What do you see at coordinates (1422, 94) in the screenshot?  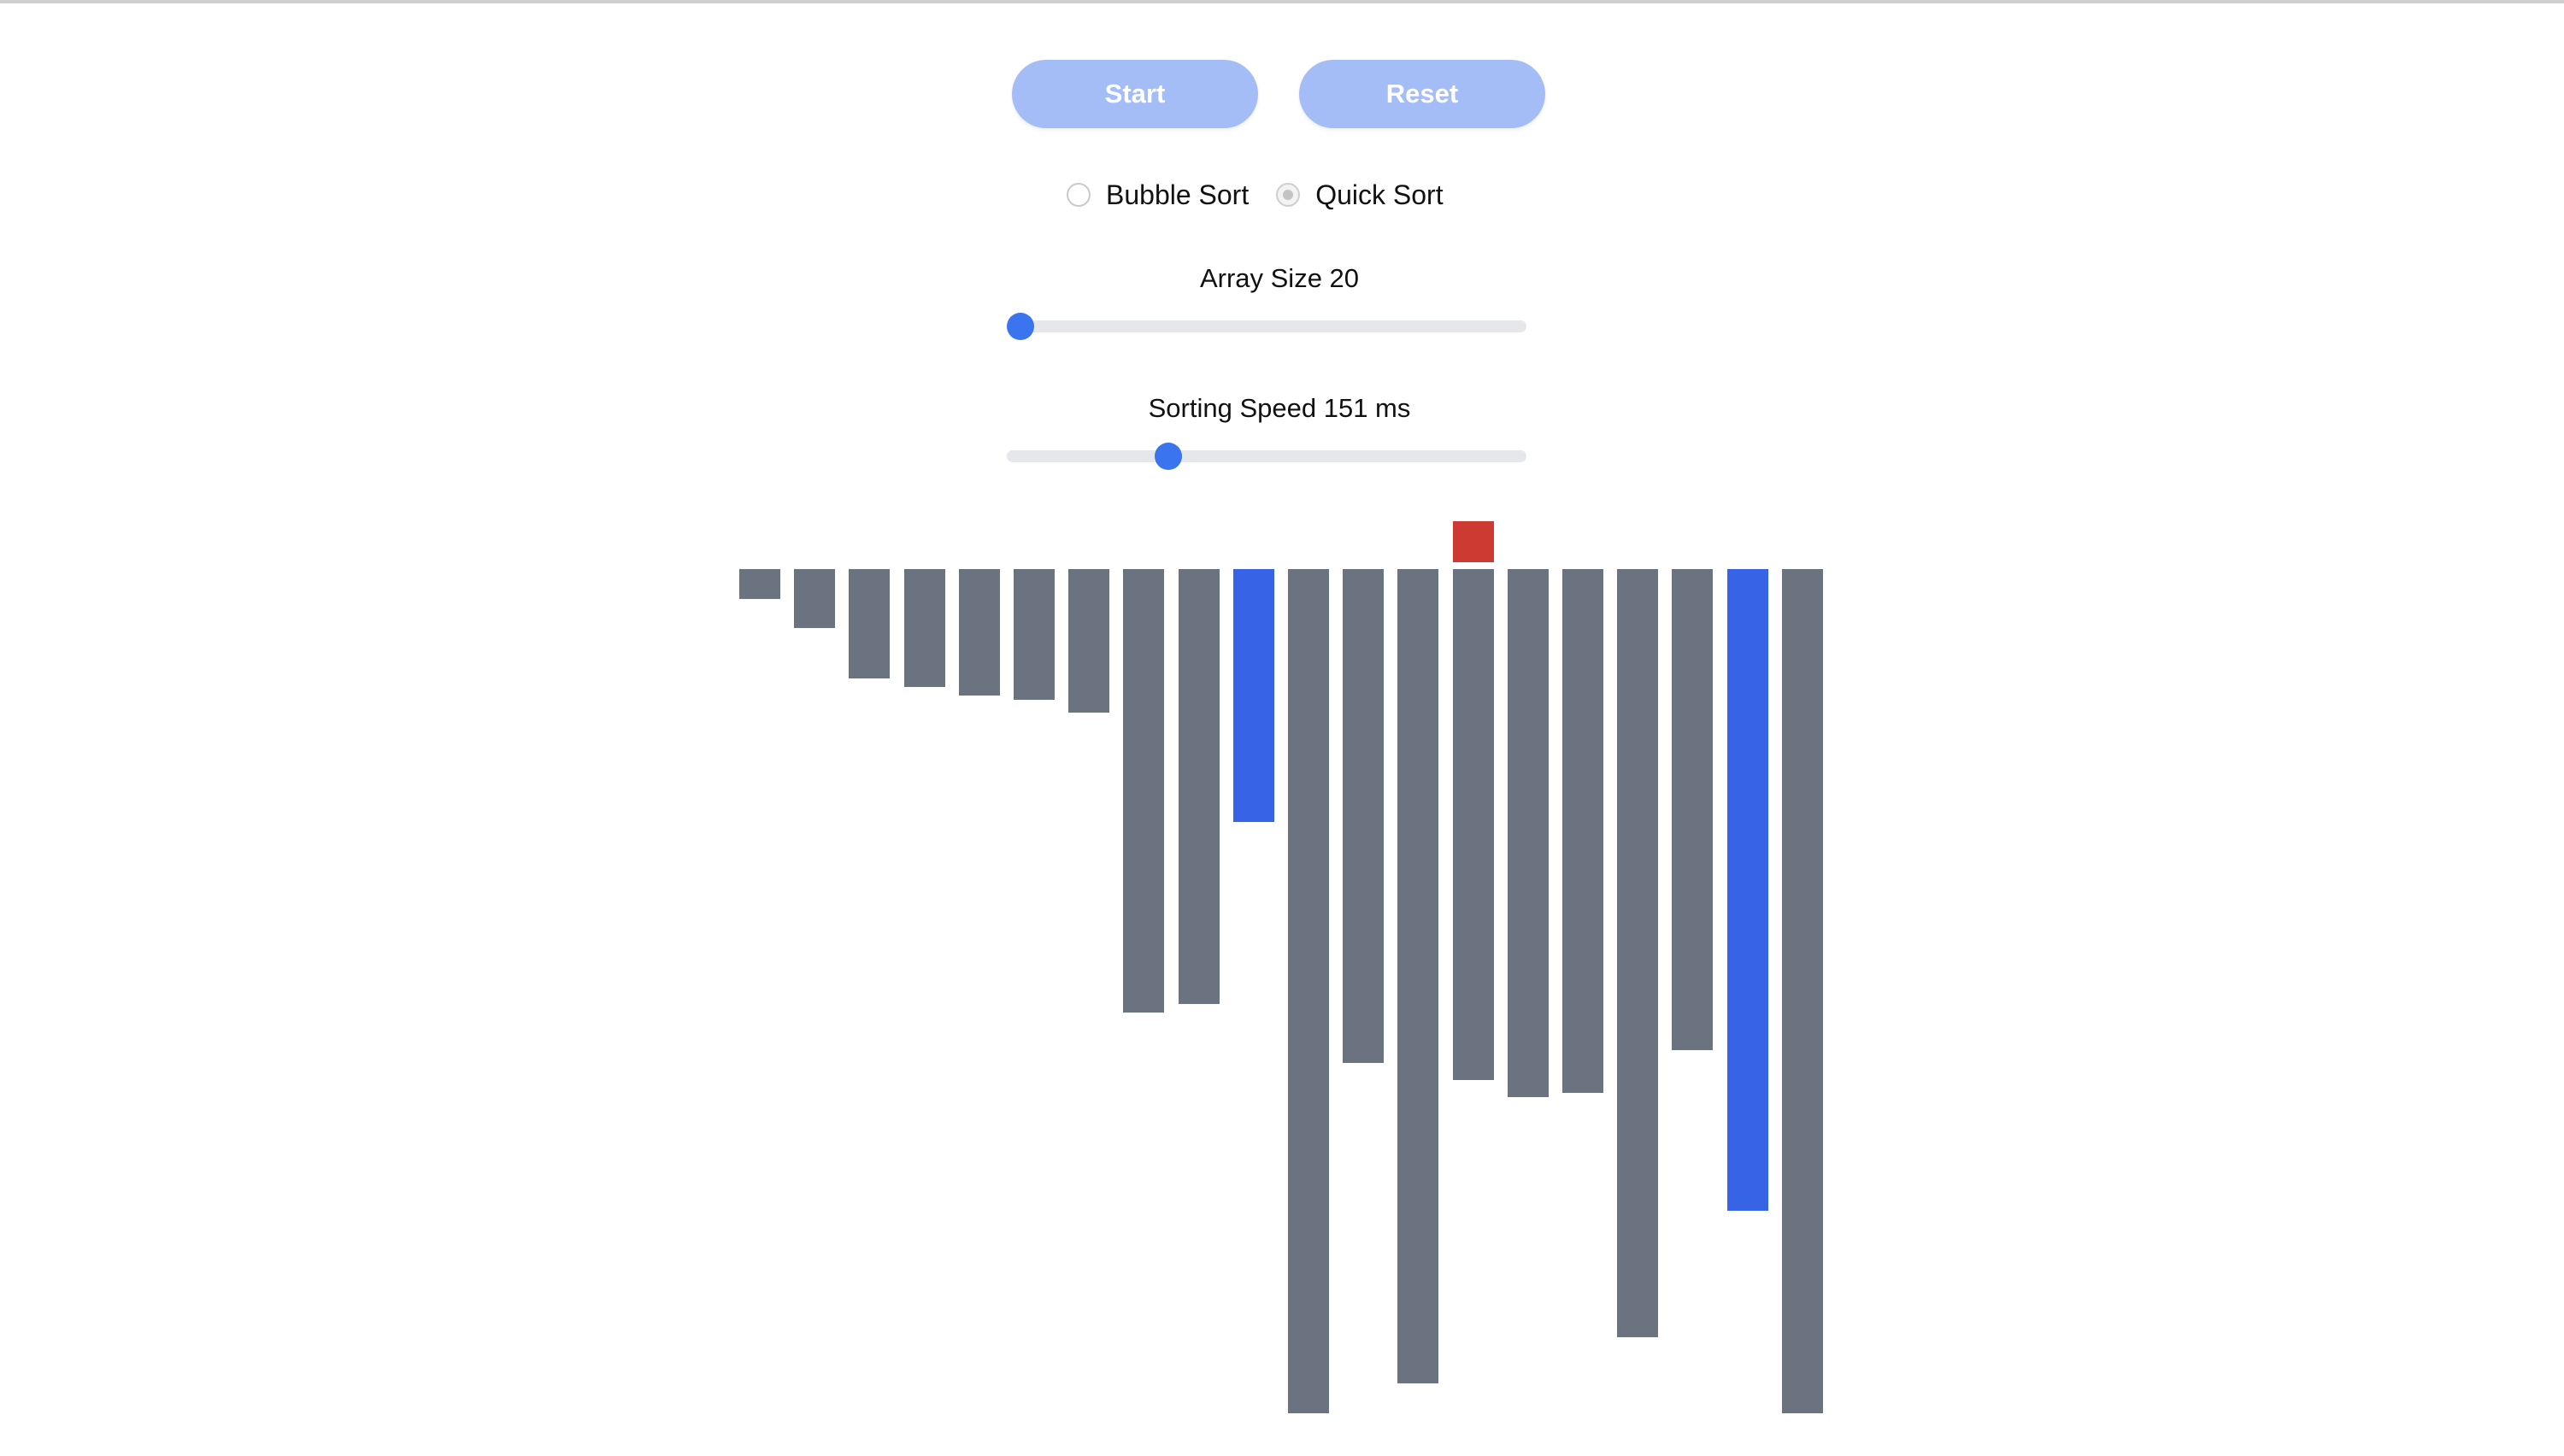 I see `reset-button: Reset` at bounding box center [1422, 94].